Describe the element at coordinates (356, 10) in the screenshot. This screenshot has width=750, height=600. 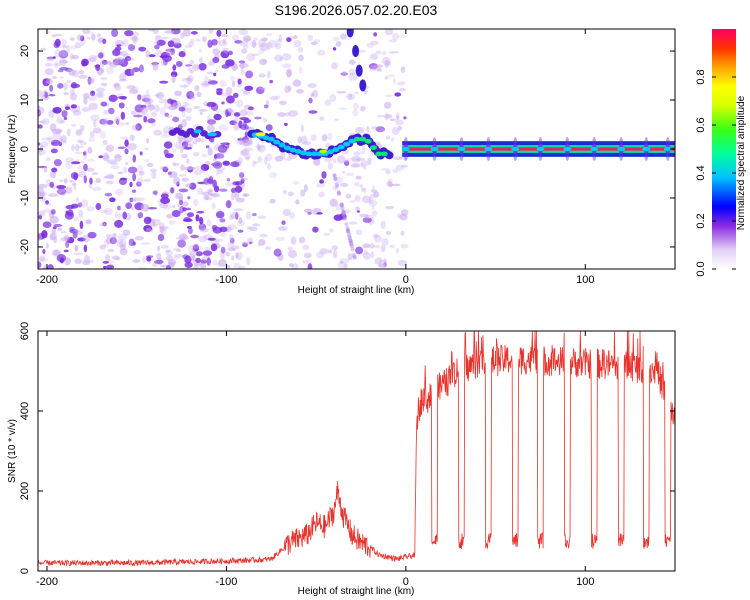
I see `figure-title: S196.2026.057.02.20.E03` at that location.